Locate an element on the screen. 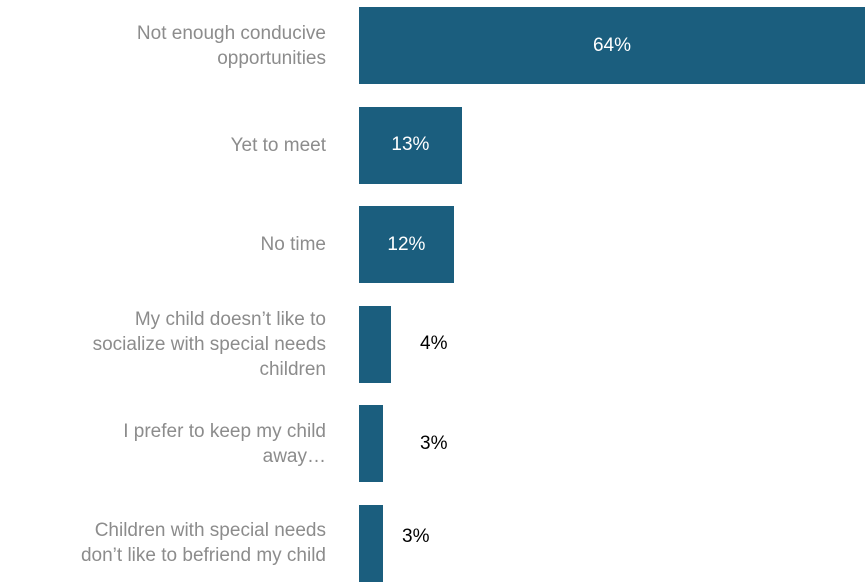  value-label-2: 12% is located at coordinates (406, 245).